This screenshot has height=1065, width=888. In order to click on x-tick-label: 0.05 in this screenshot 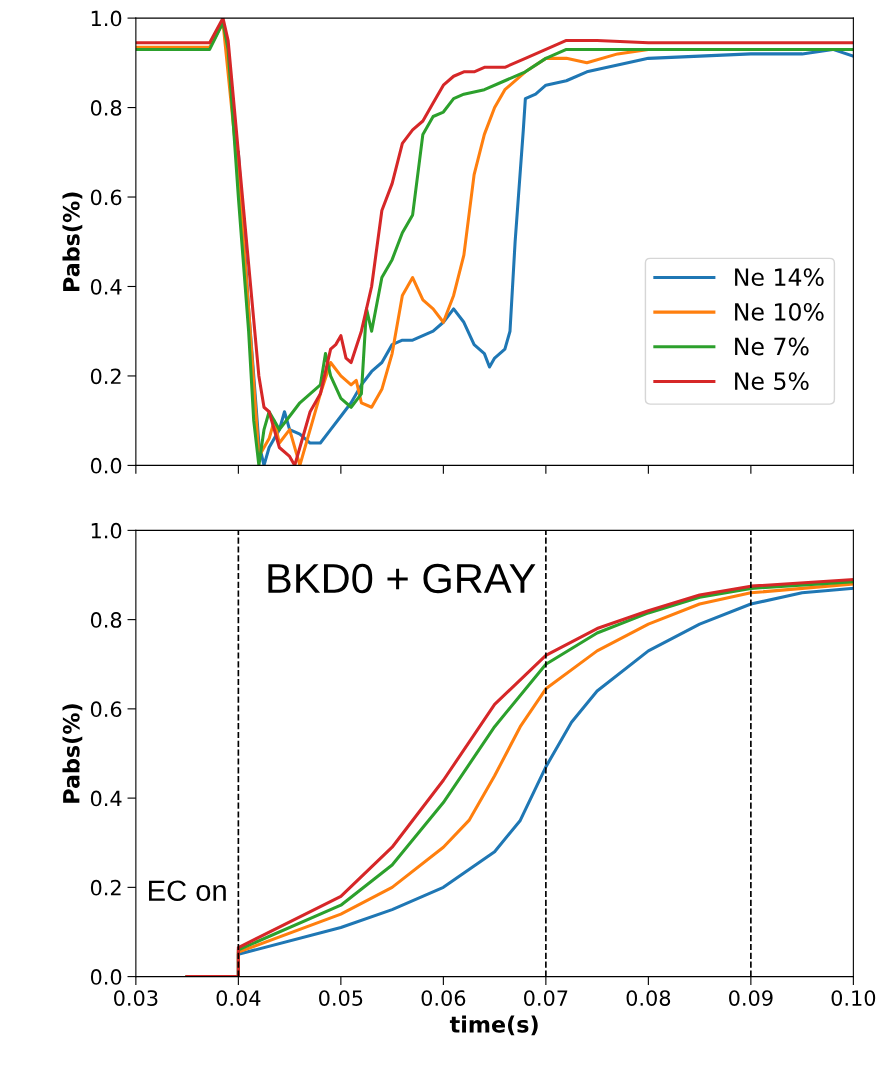, I will do `click(341, 998)`.